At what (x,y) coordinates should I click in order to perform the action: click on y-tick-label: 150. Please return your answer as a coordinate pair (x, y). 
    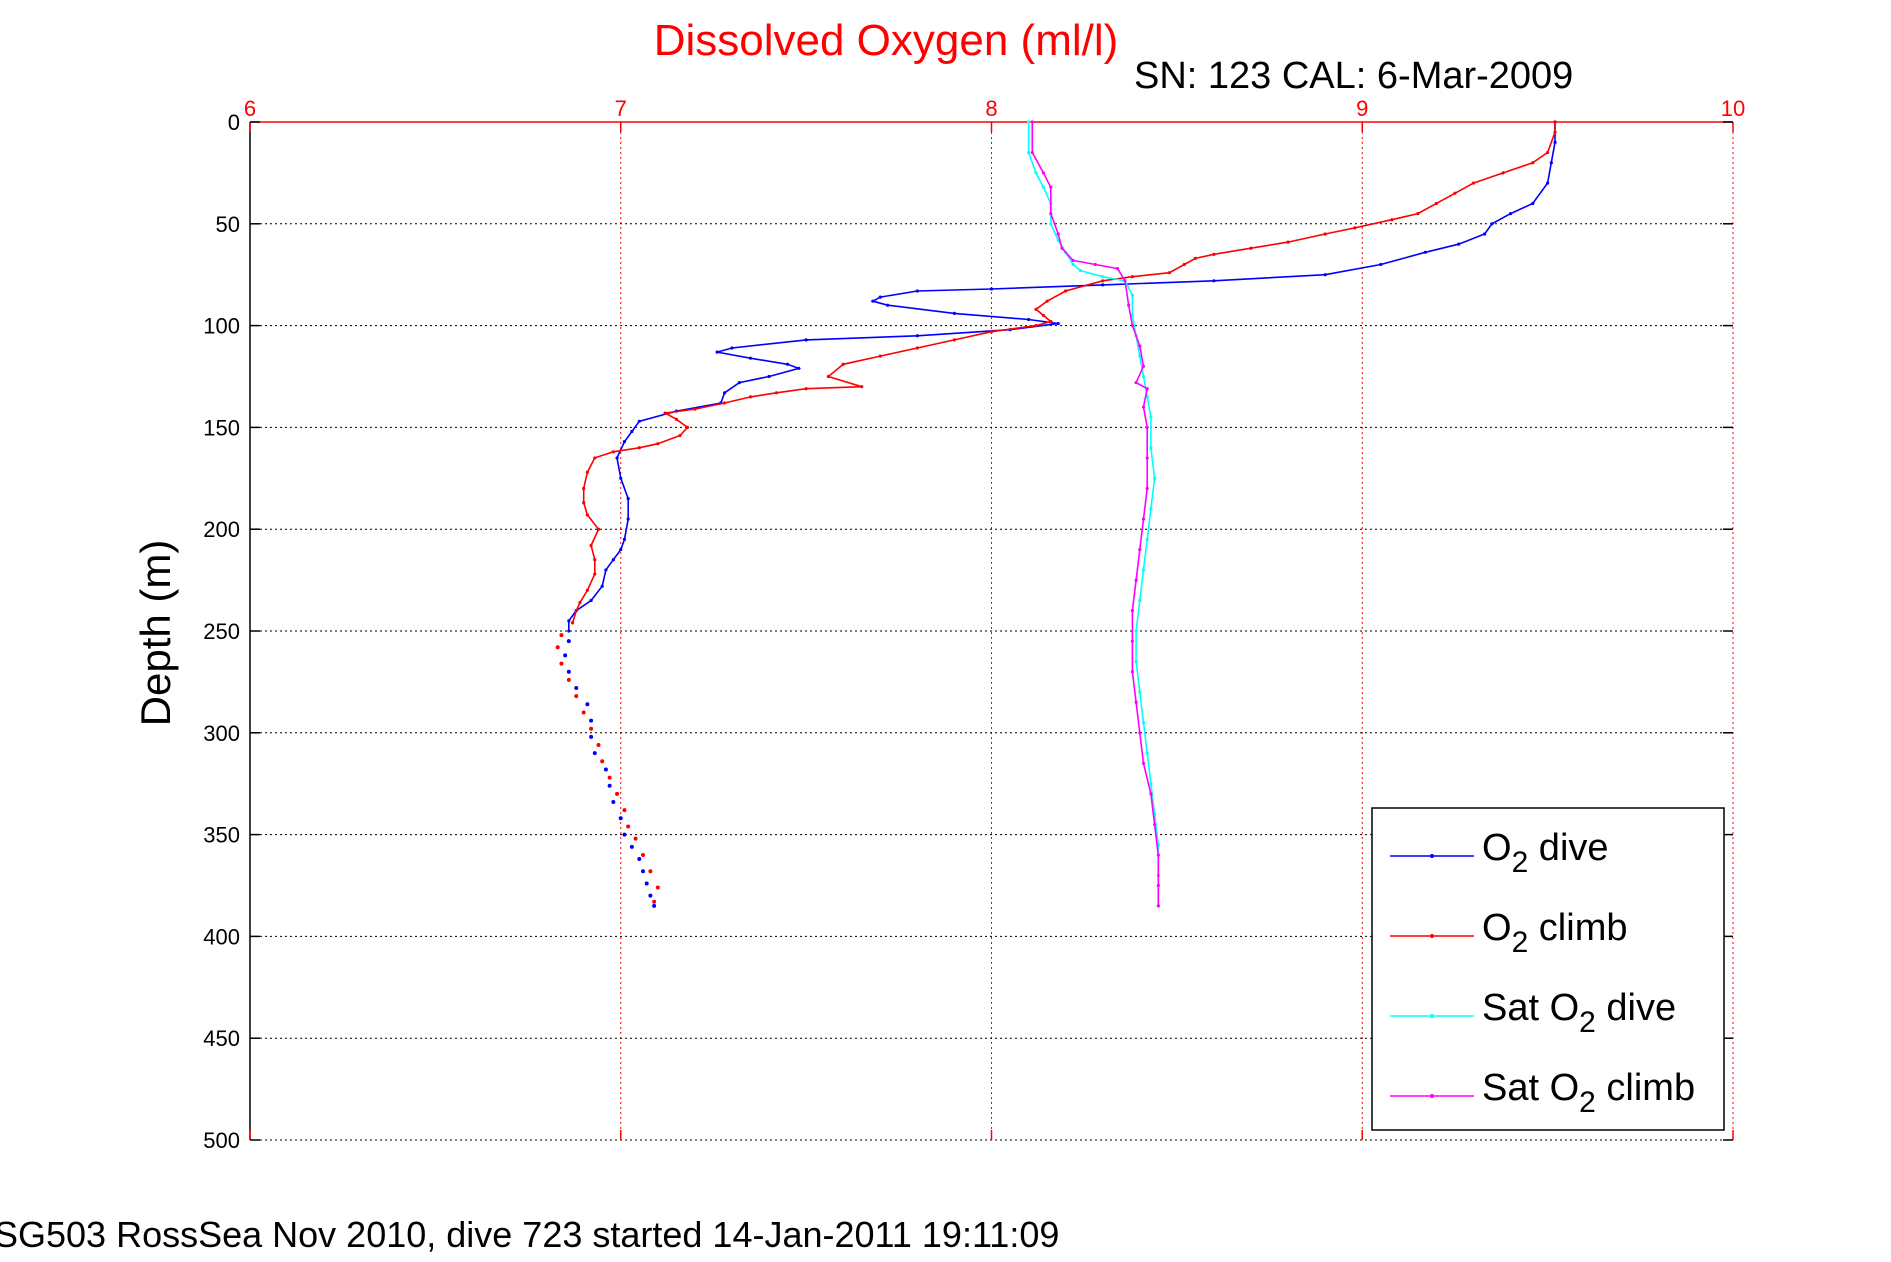
    Looking at the image, I should click on (221, 427).